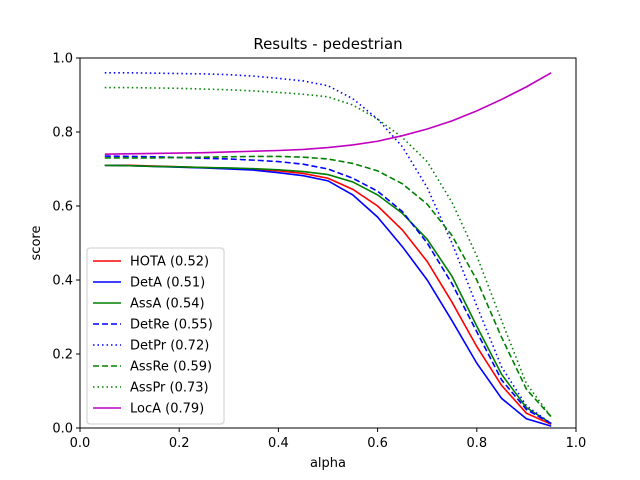 The image size is (640, 480). I want to click on y-tick-label: 0.8, so click(62, 133).